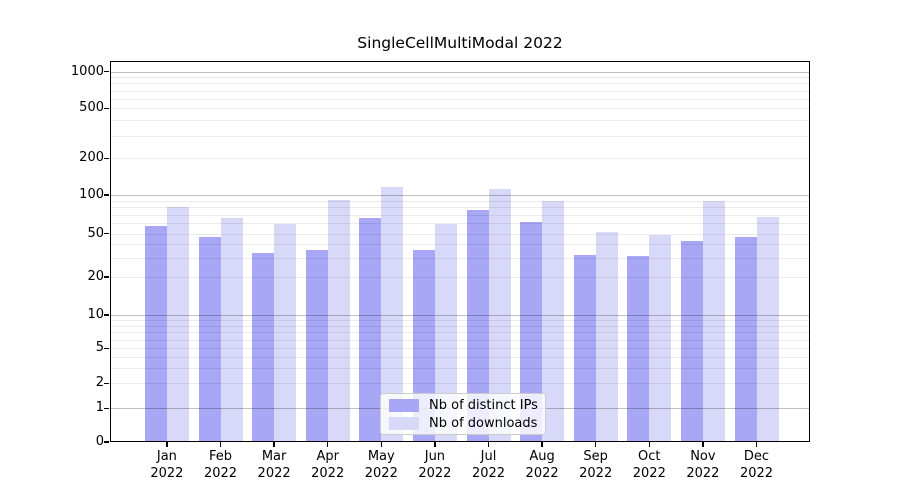 The width and height of the screenshot is (900, 500). Describe the element at coordinates (91, 194) in the screenshot. I see `ytick-label-100: 100` at that location.